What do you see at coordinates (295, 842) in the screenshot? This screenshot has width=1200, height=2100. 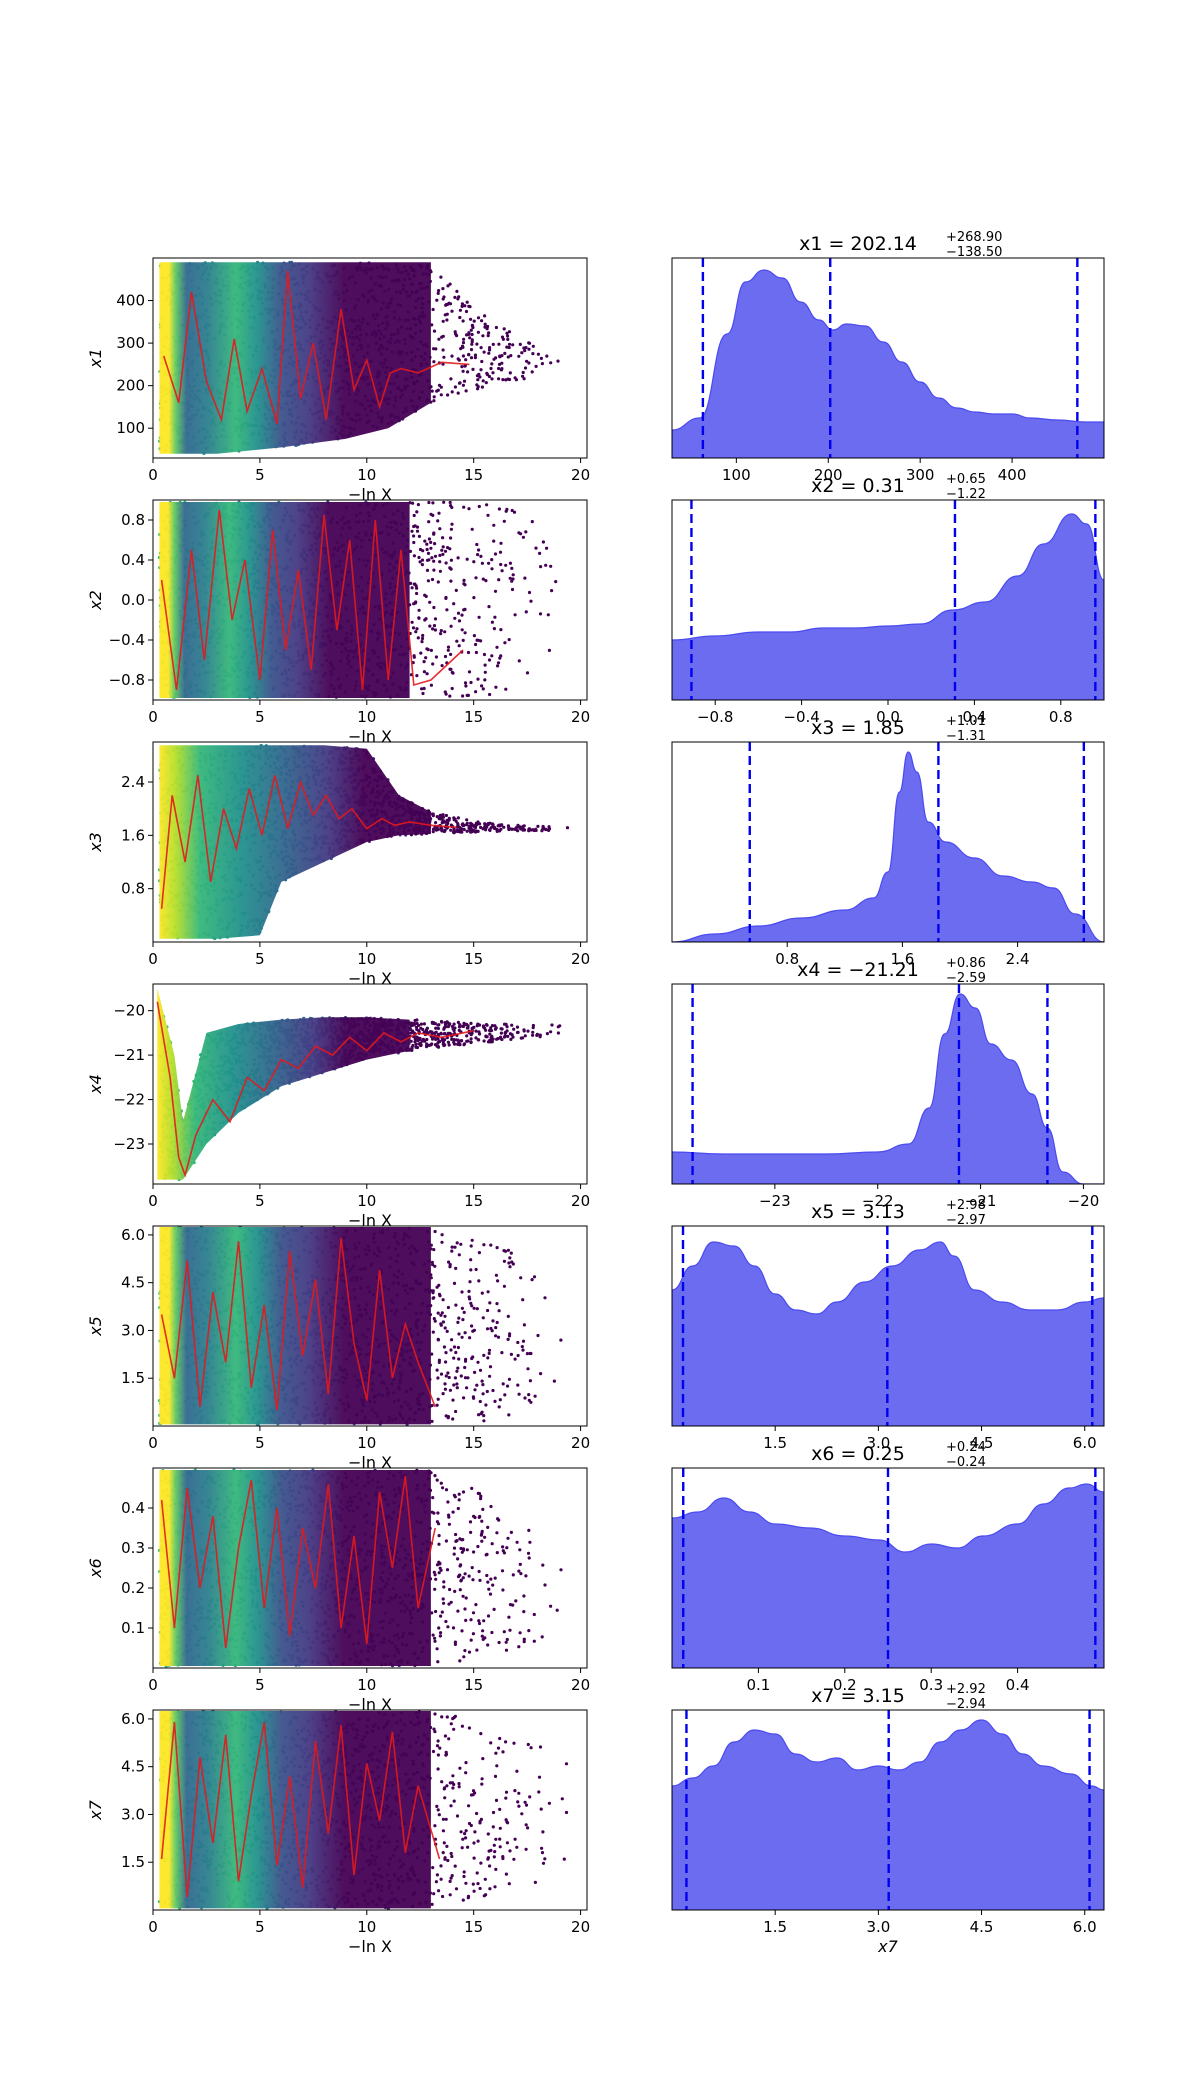 I see `density-gradient-region` at bounding box center [295, 842].